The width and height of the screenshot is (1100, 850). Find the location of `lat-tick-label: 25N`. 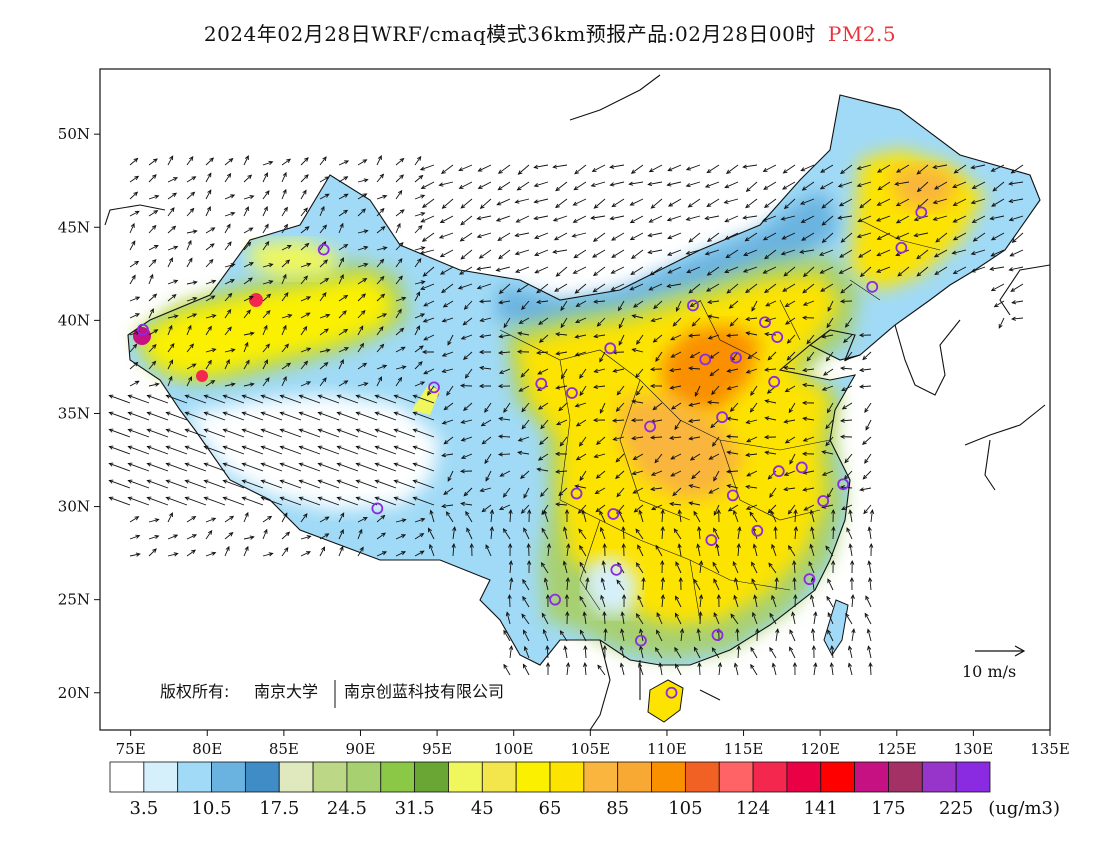

lat-tick-label: 25N is located at coordinates (74, 600).